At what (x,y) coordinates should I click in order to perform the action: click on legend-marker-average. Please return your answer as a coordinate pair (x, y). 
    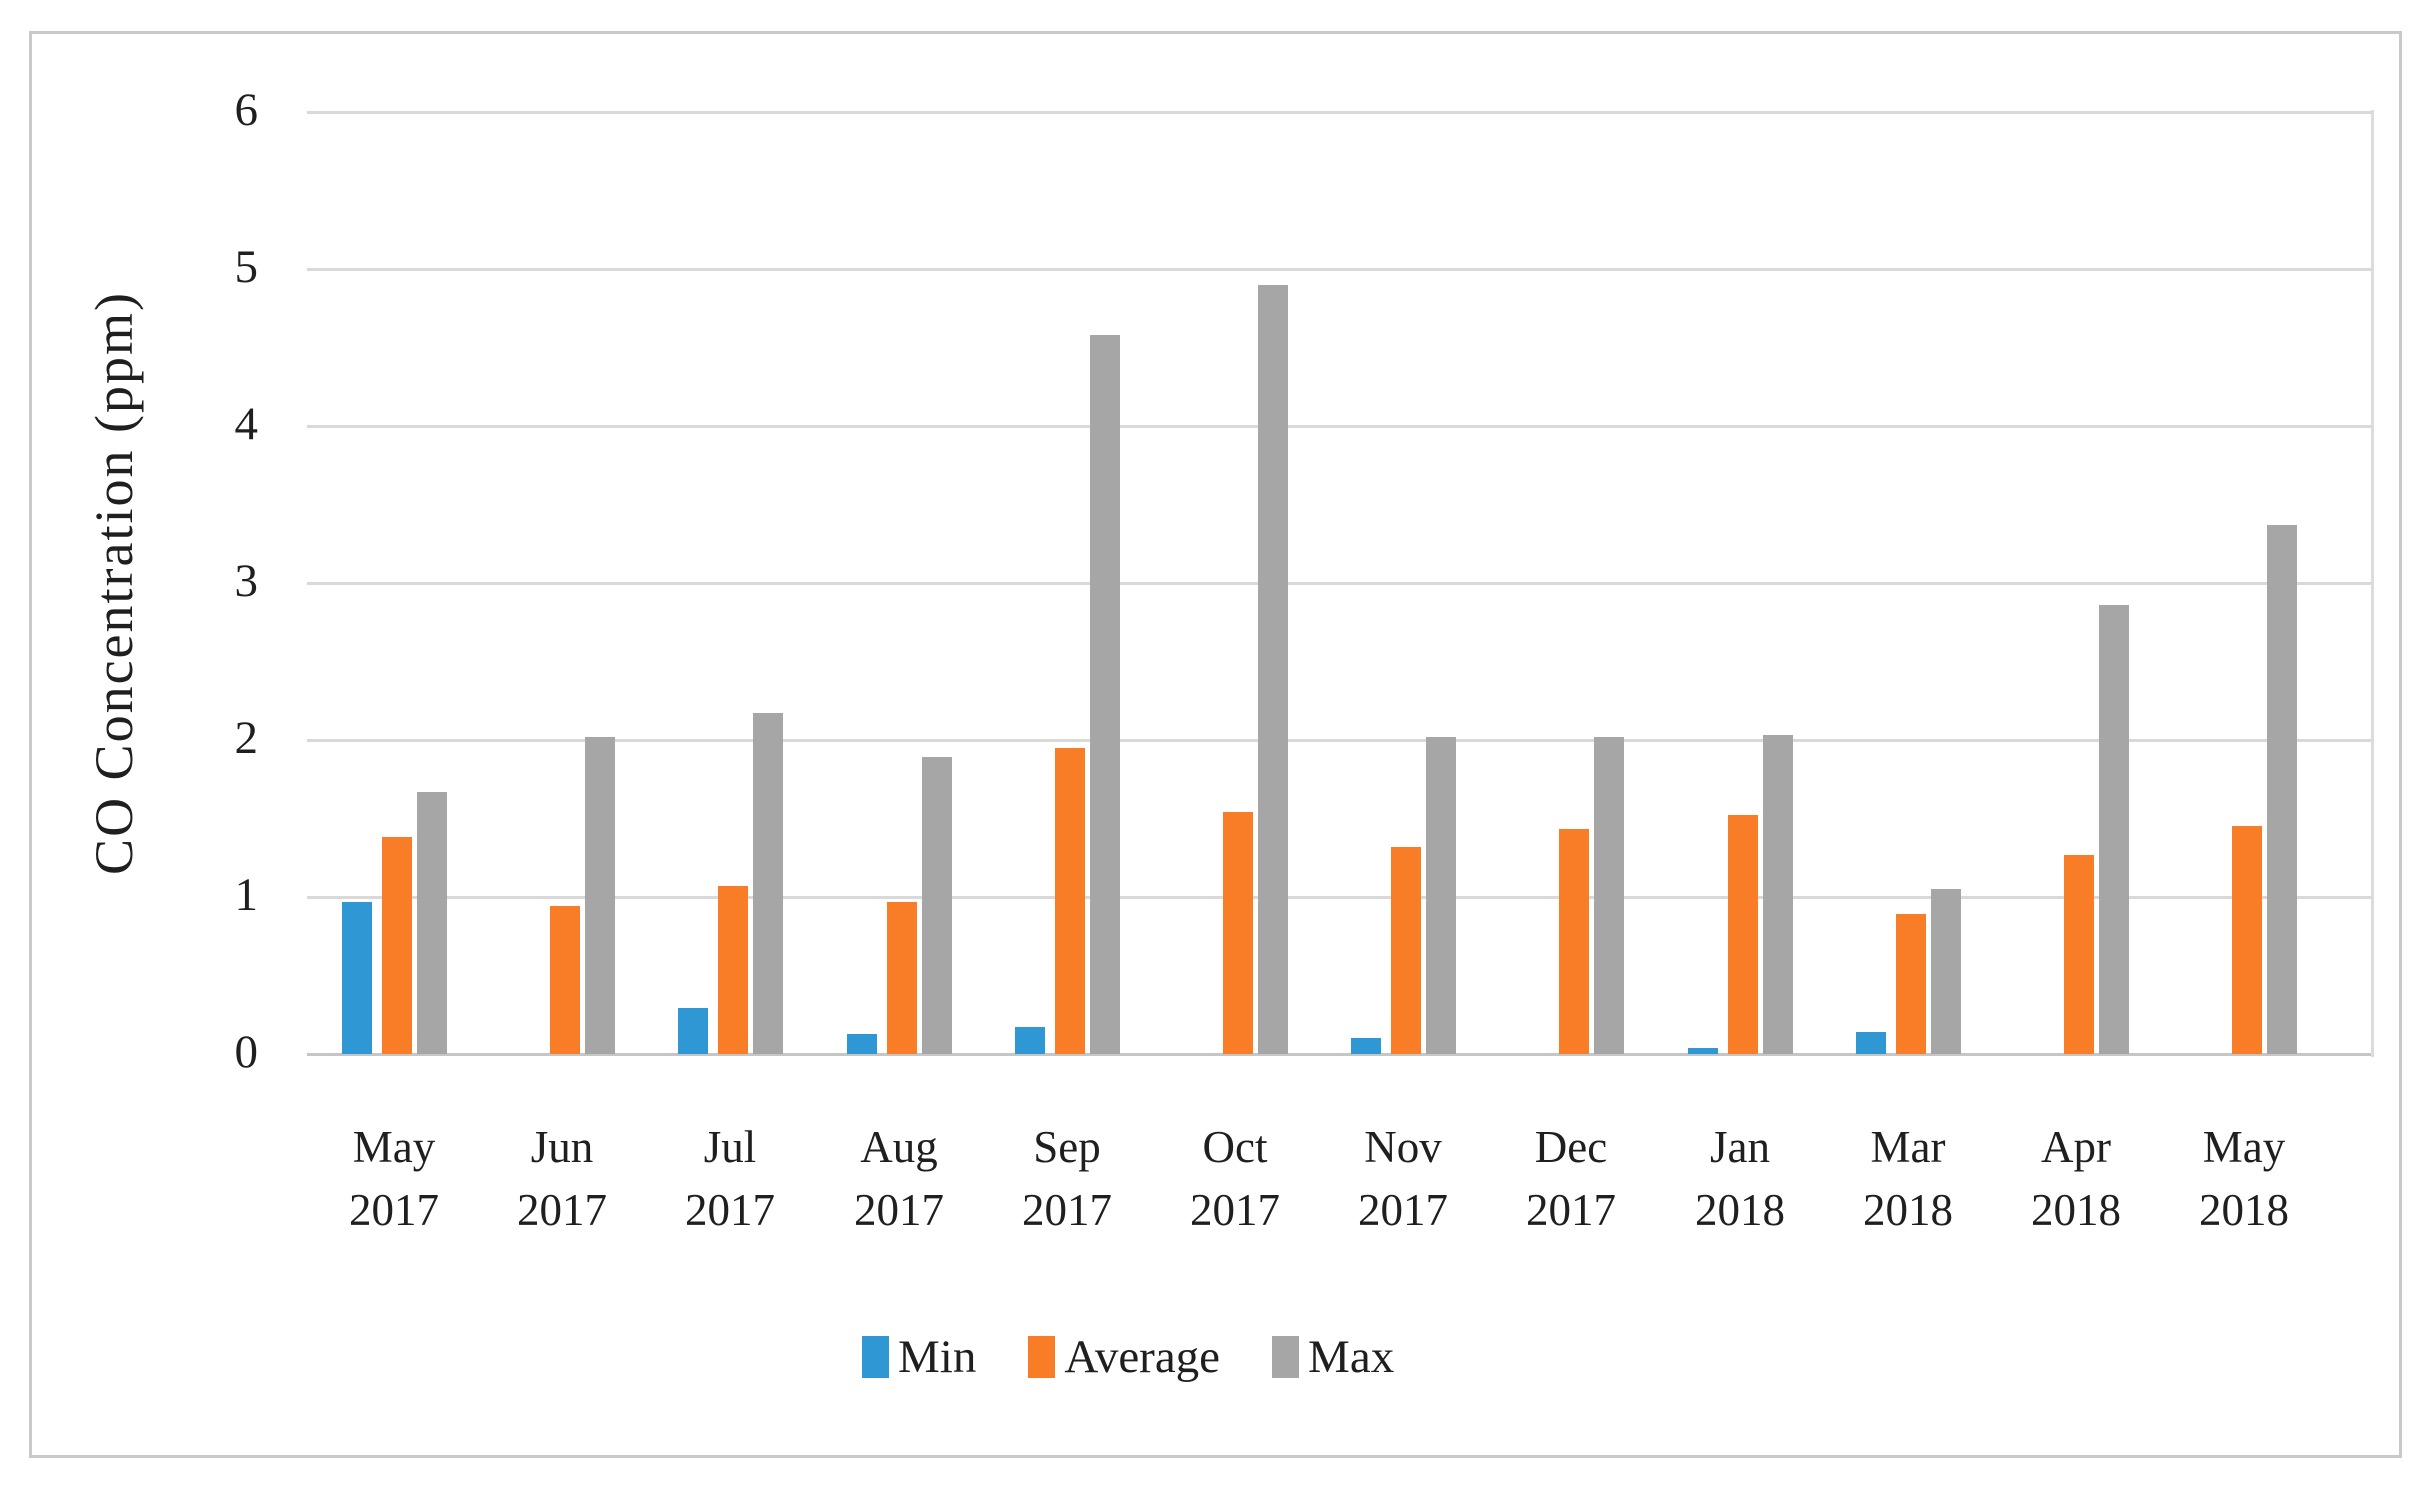
    Looking at the image, I should click on (1042, 1357).